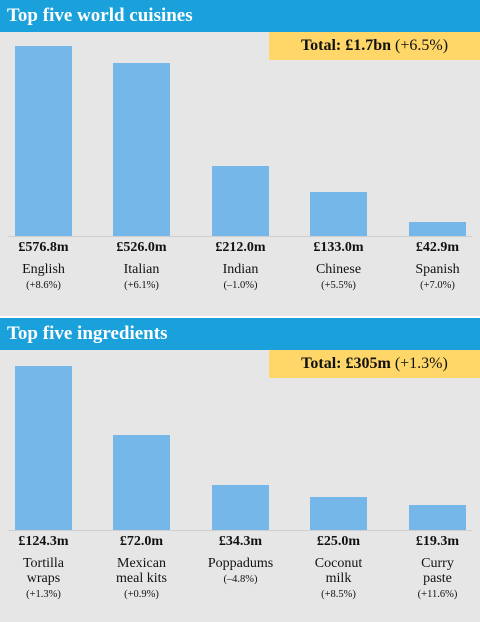 The image size is (480, 622). I want to click on ingredient-change-label: (–4.8%), so click(240, 579).